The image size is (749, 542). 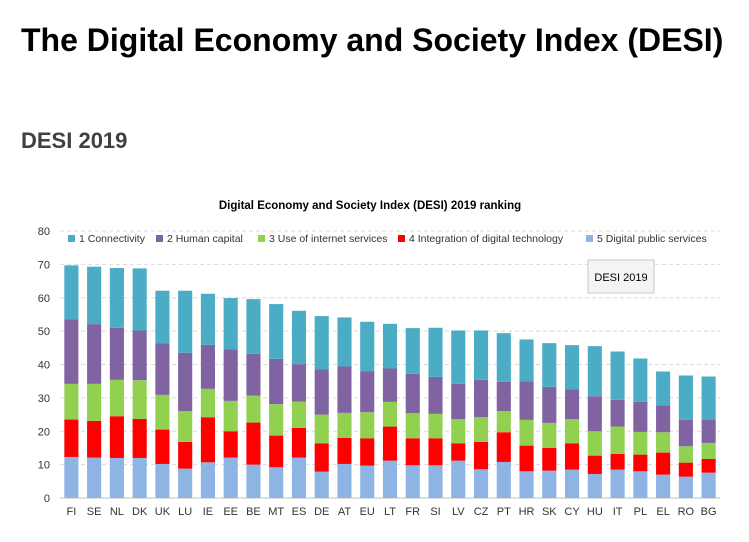 I want to click on x-tick-label: UK, so click(x=163, y=512).